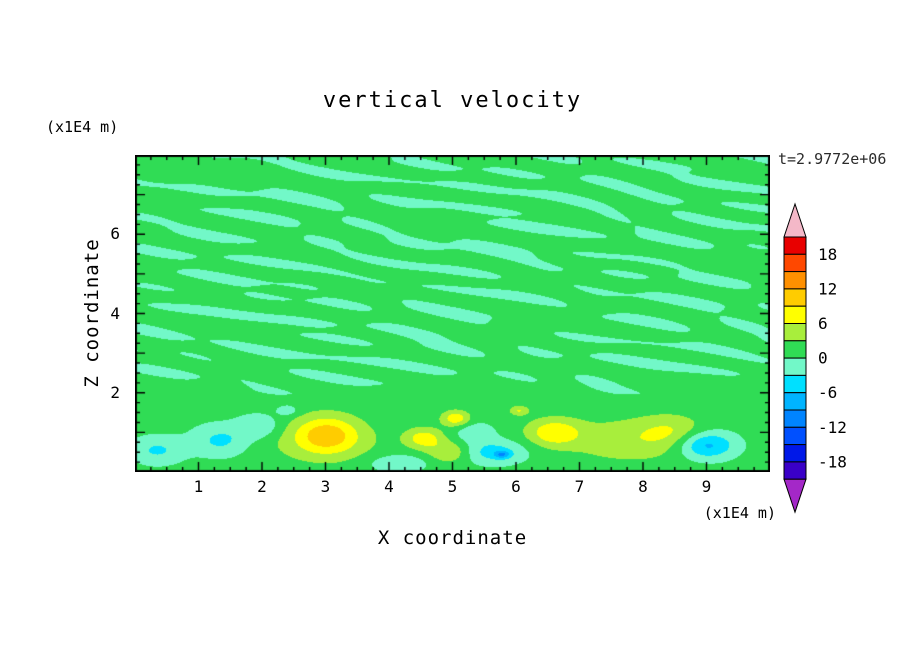  I want to click on x-tick-label: 6, so click(516, 486).